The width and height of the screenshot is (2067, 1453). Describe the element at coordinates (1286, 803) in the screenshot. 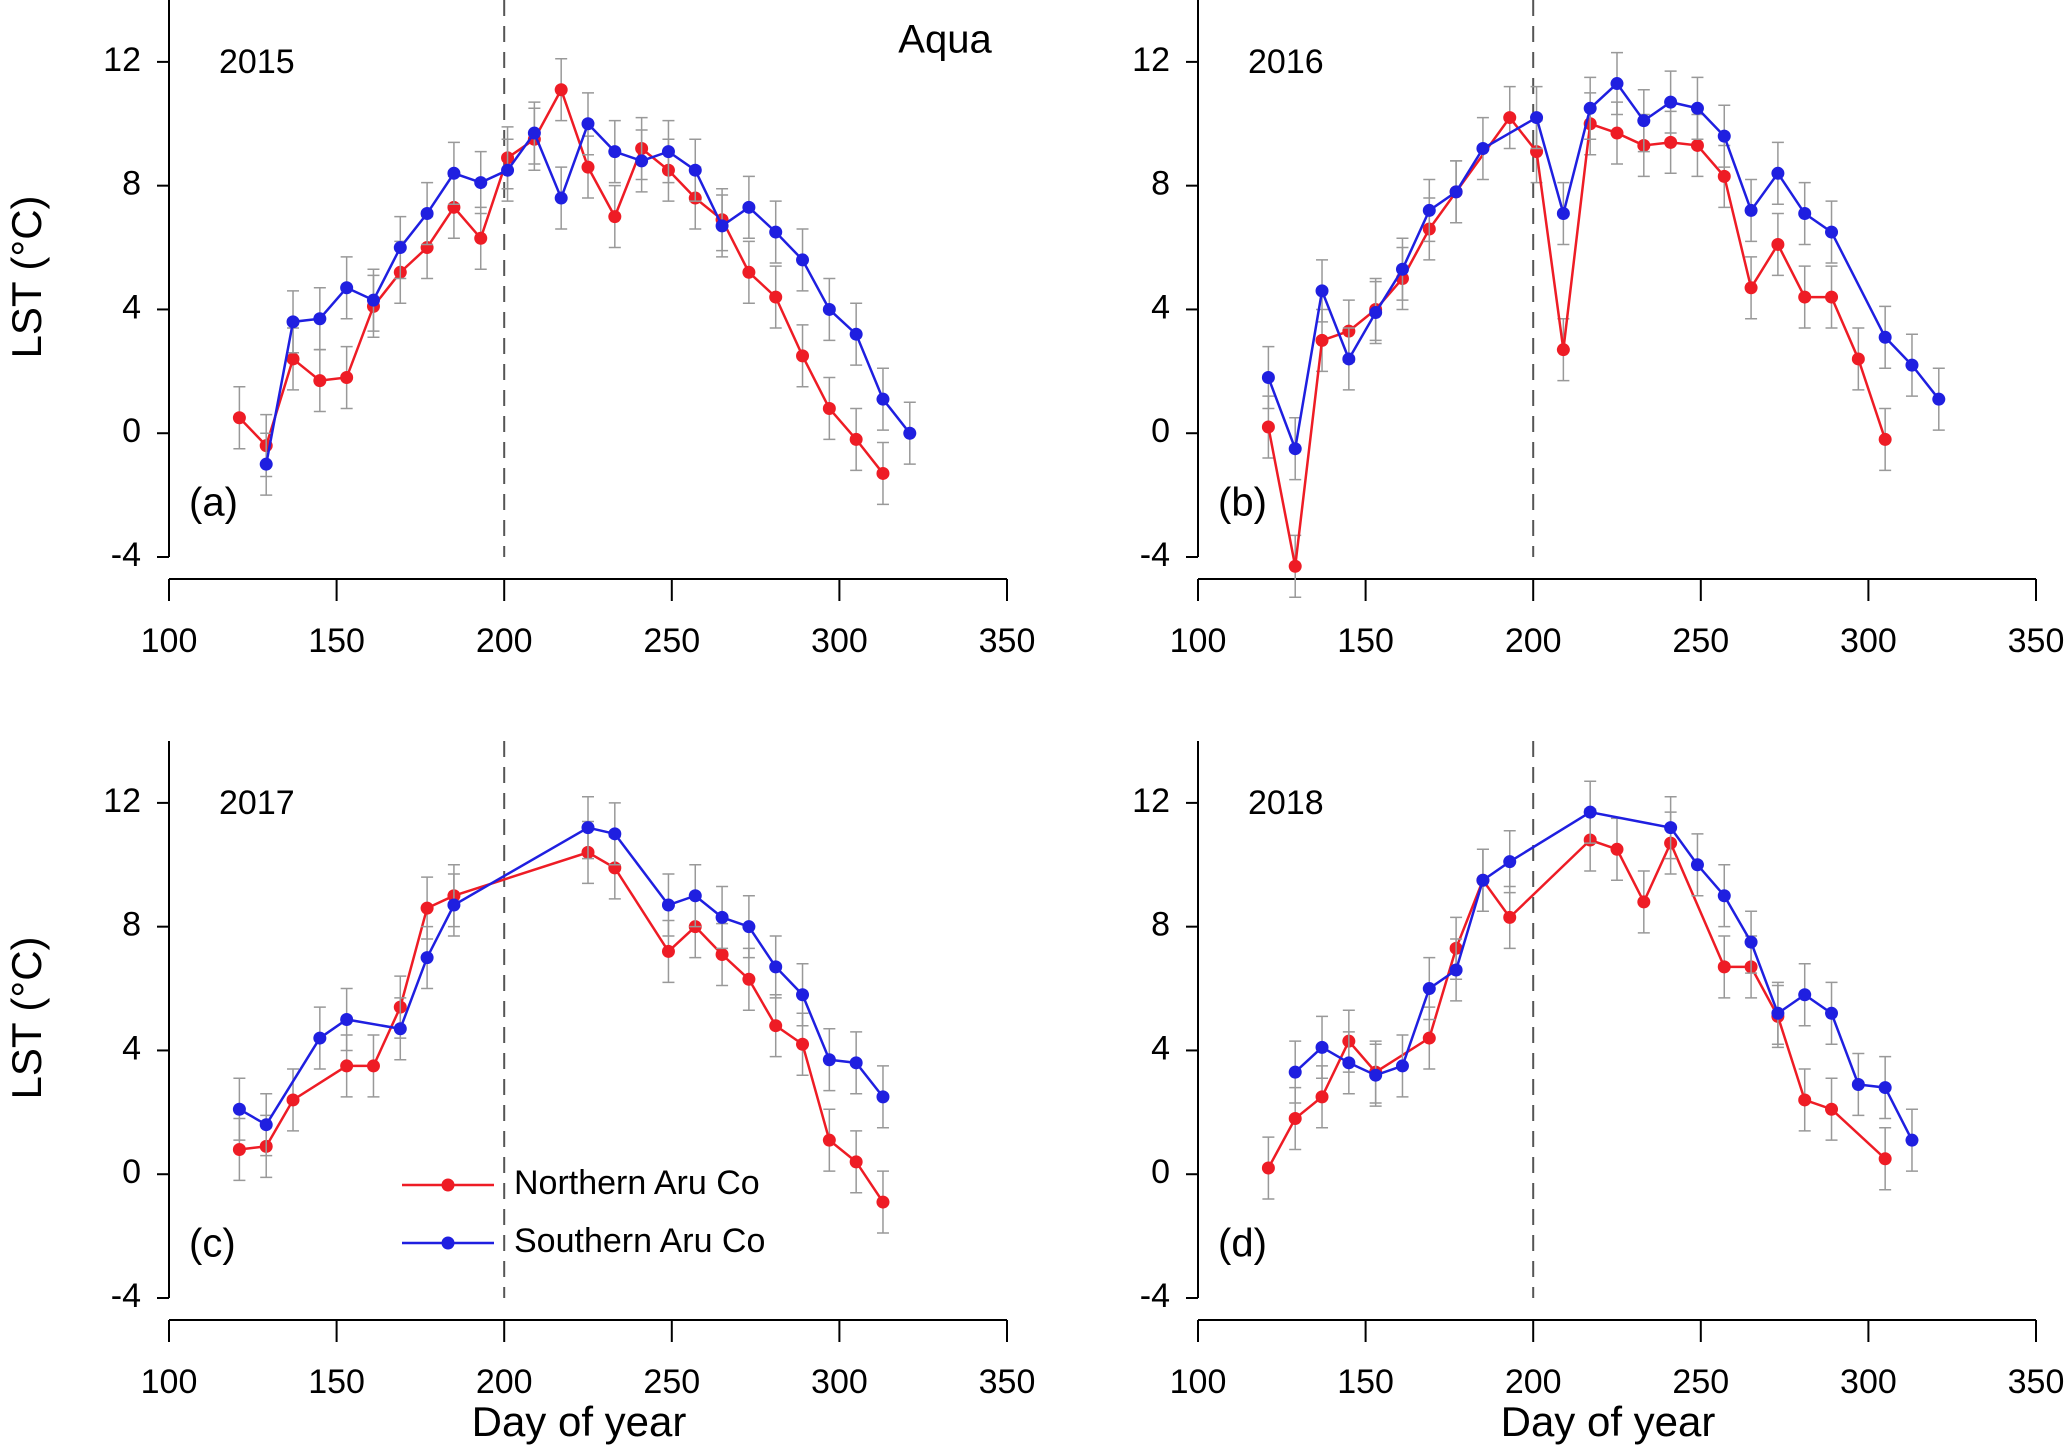

I see `panel-year: 2018` at that location.